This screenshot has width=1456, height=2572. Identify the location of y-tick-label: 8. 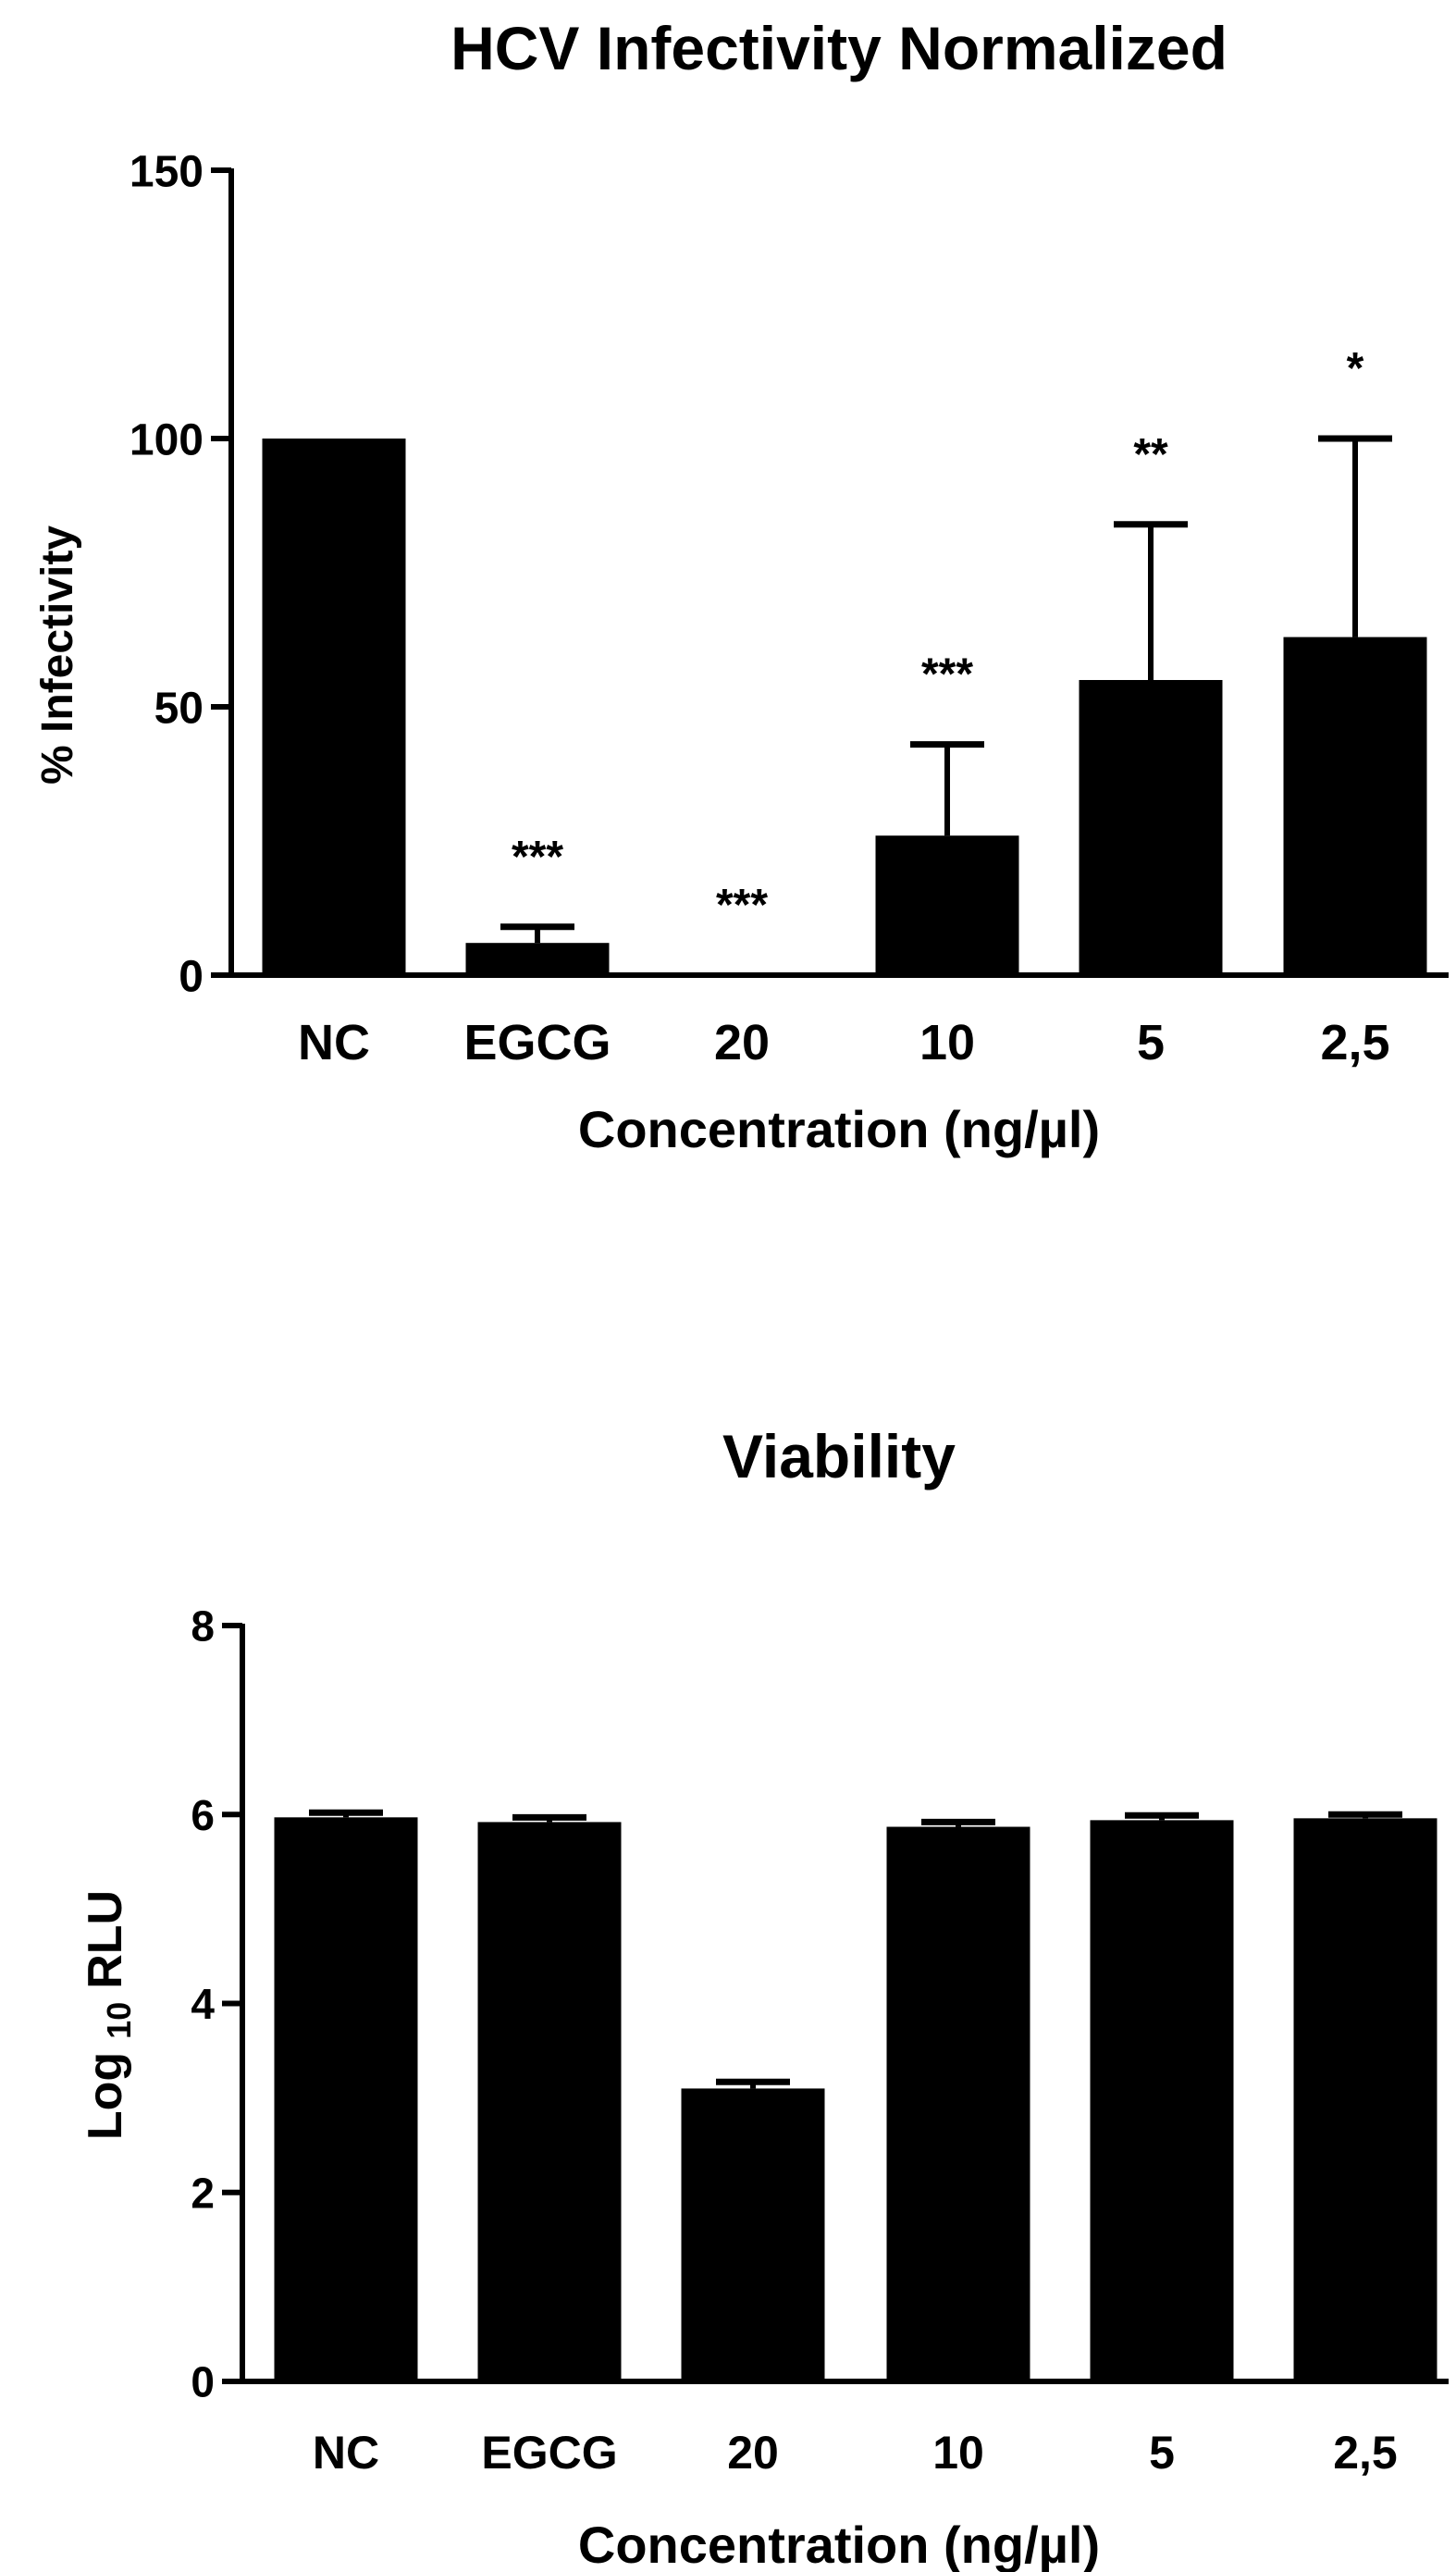
(203, 1626).